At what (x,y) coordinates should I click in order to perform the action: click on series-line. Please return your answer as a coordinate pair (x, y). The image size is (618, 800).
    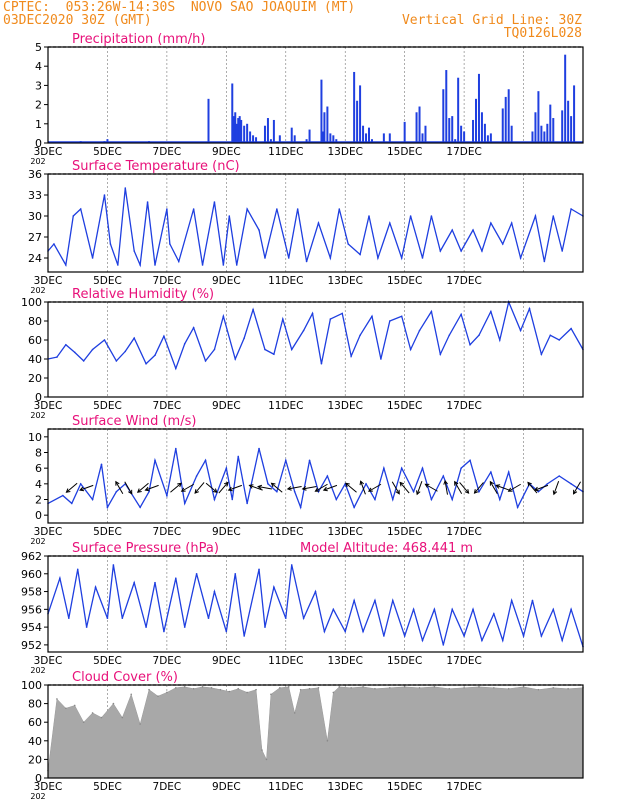
    Looking at the image, I should click on (315, 335).